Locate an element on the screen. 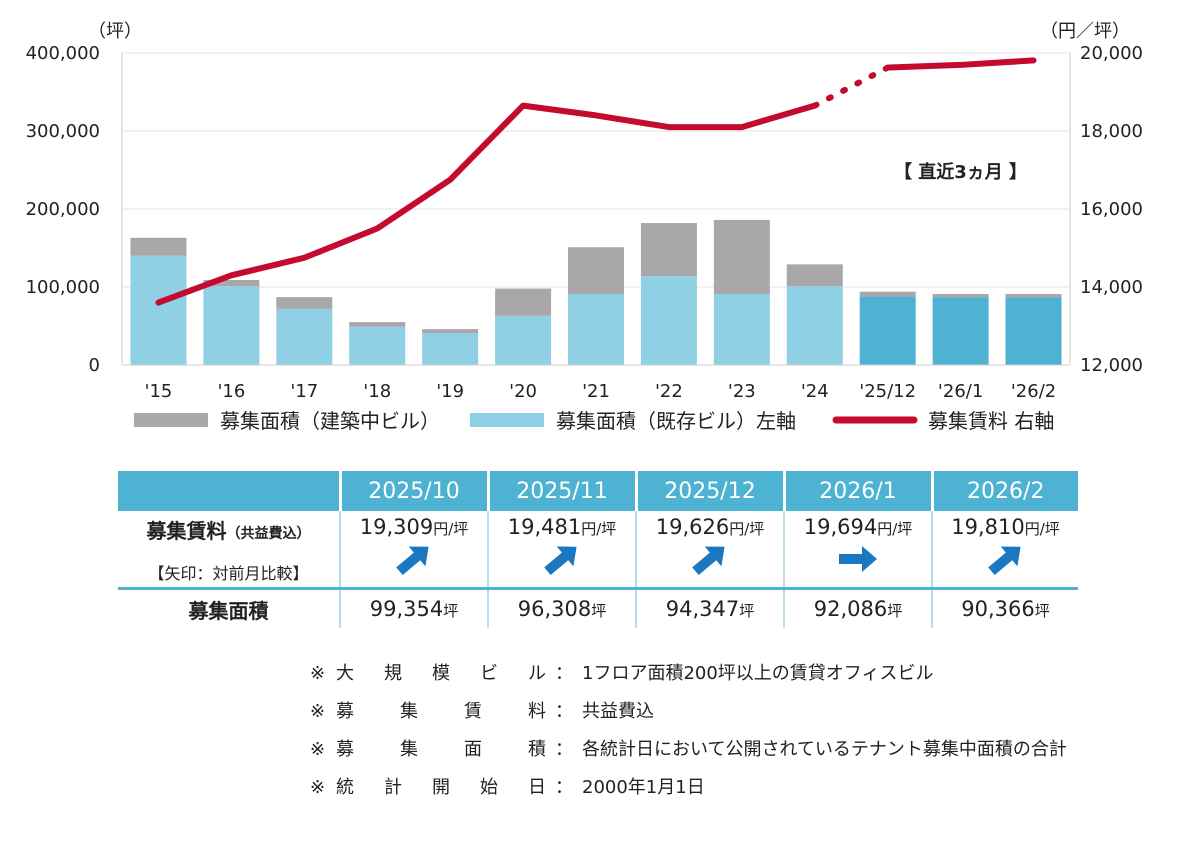  x-tick-label: '17 is located at coordinates (304, 391).